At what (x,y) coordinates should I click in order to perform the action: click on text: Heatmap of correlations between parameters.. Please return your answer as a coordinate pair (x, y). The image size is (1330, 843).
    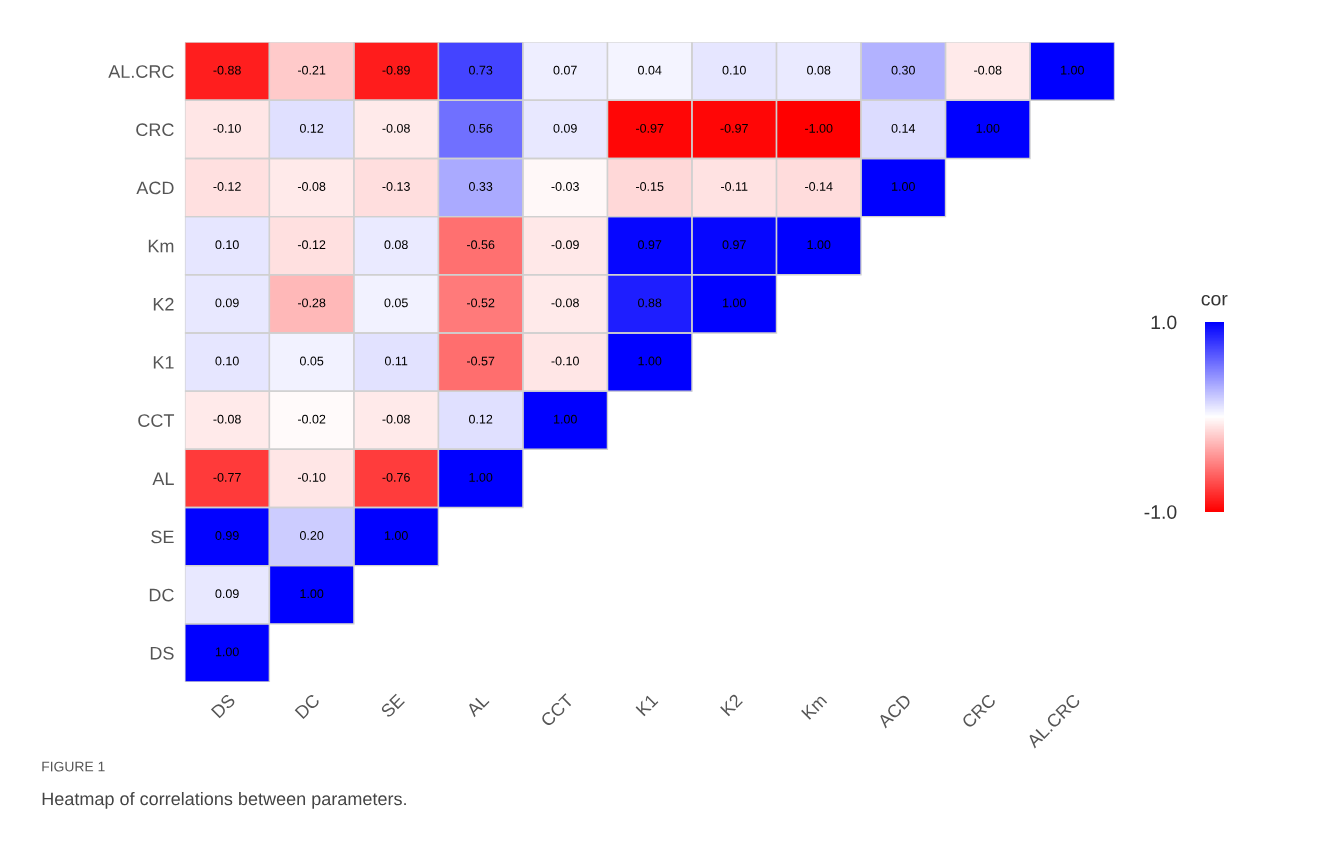
    Looking at the image, I should click on (224, 800).